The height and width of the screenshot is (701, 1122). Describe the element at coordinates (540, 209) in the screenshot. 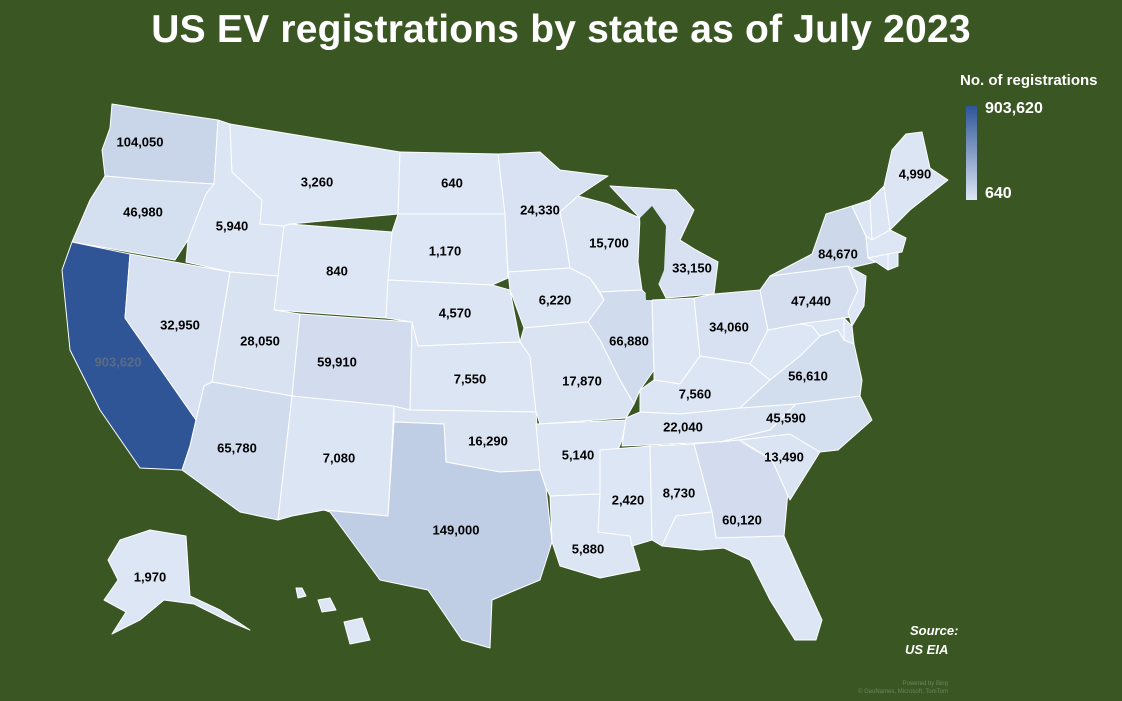

I see `state-label-mn: 24,330` at that location.